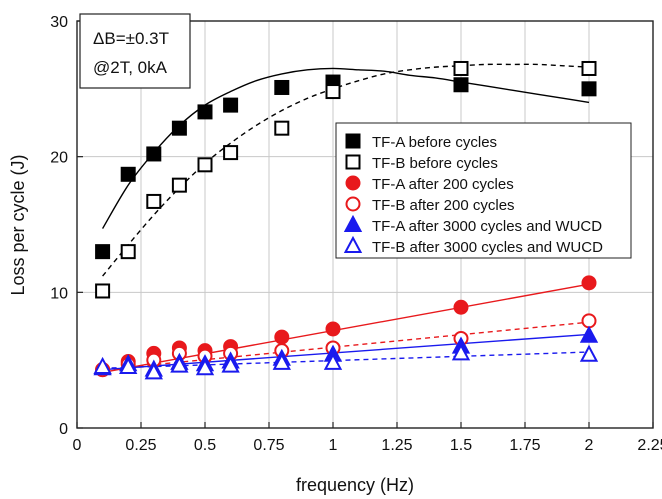 The width and height of the screenshot is (662, 499). What do you see at coordinates (524, 445) in the screenshot?
I see `x-tick-label: 1.75` at bounding box center [524, 445].